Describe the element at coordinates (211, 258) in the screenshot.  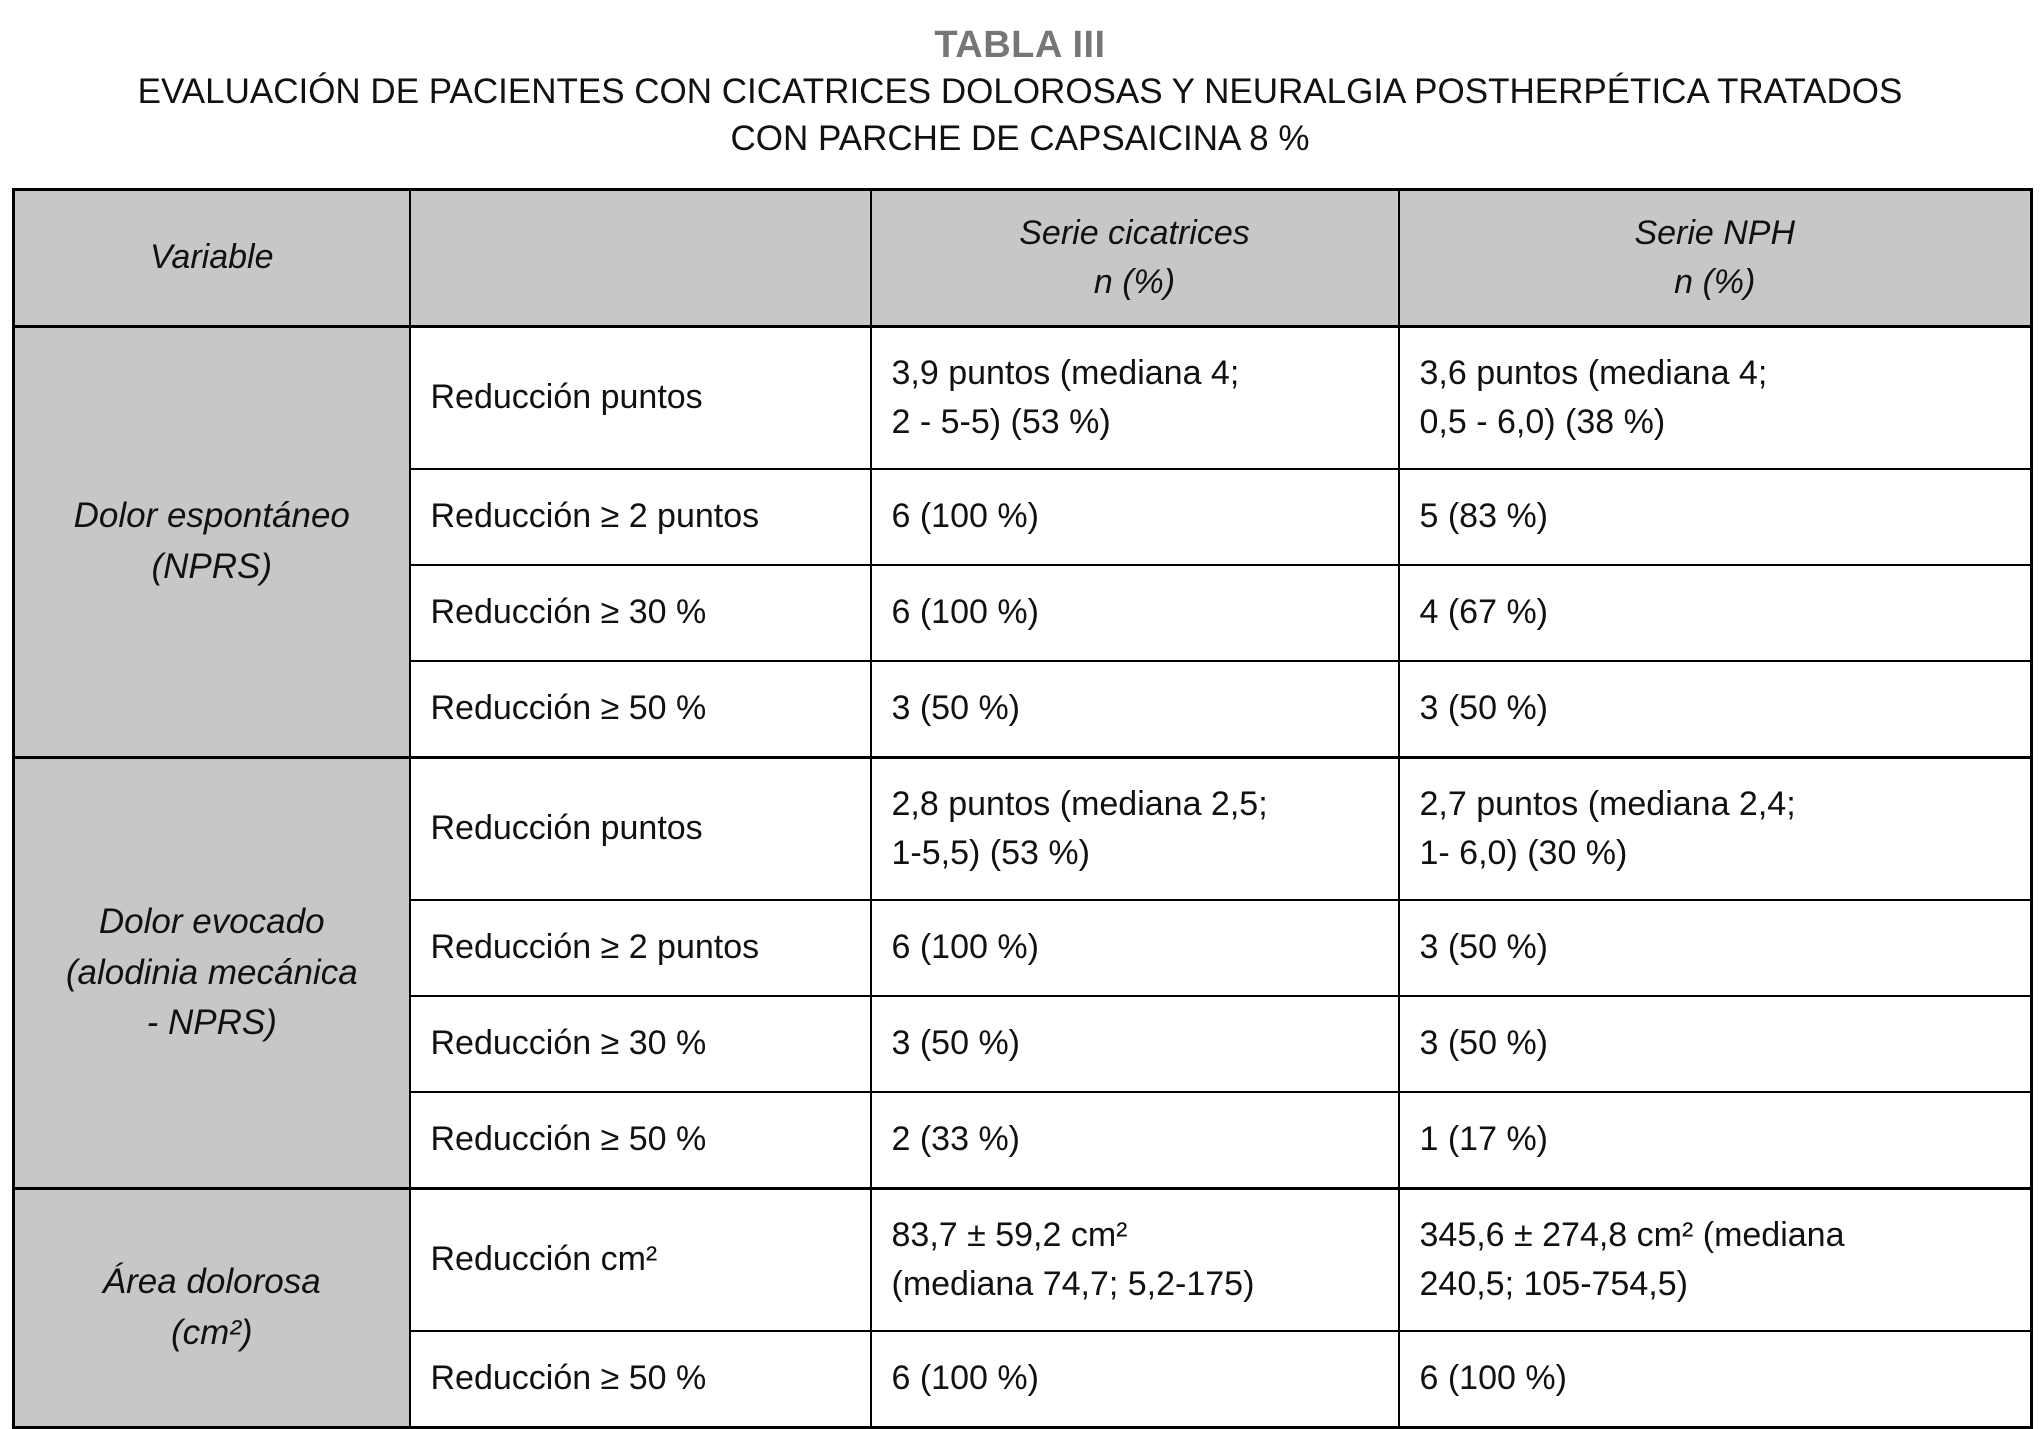
I see `column-header-variable: Variable` at that location.